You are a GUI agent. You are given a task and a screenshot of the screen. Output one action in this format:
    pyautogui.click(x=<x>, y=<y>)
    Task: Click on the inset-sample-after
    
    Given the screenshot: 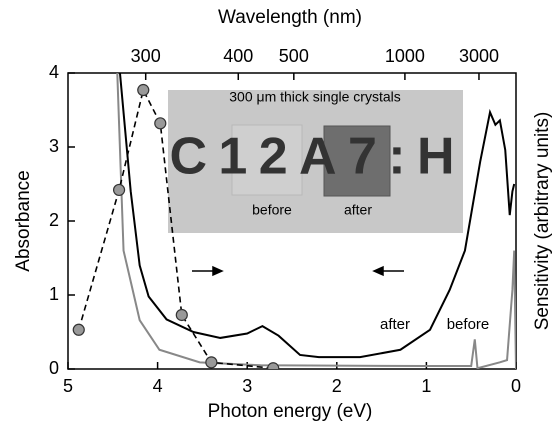 What is the action you would take?
    pyautogui.click(x=357, y=161)
    